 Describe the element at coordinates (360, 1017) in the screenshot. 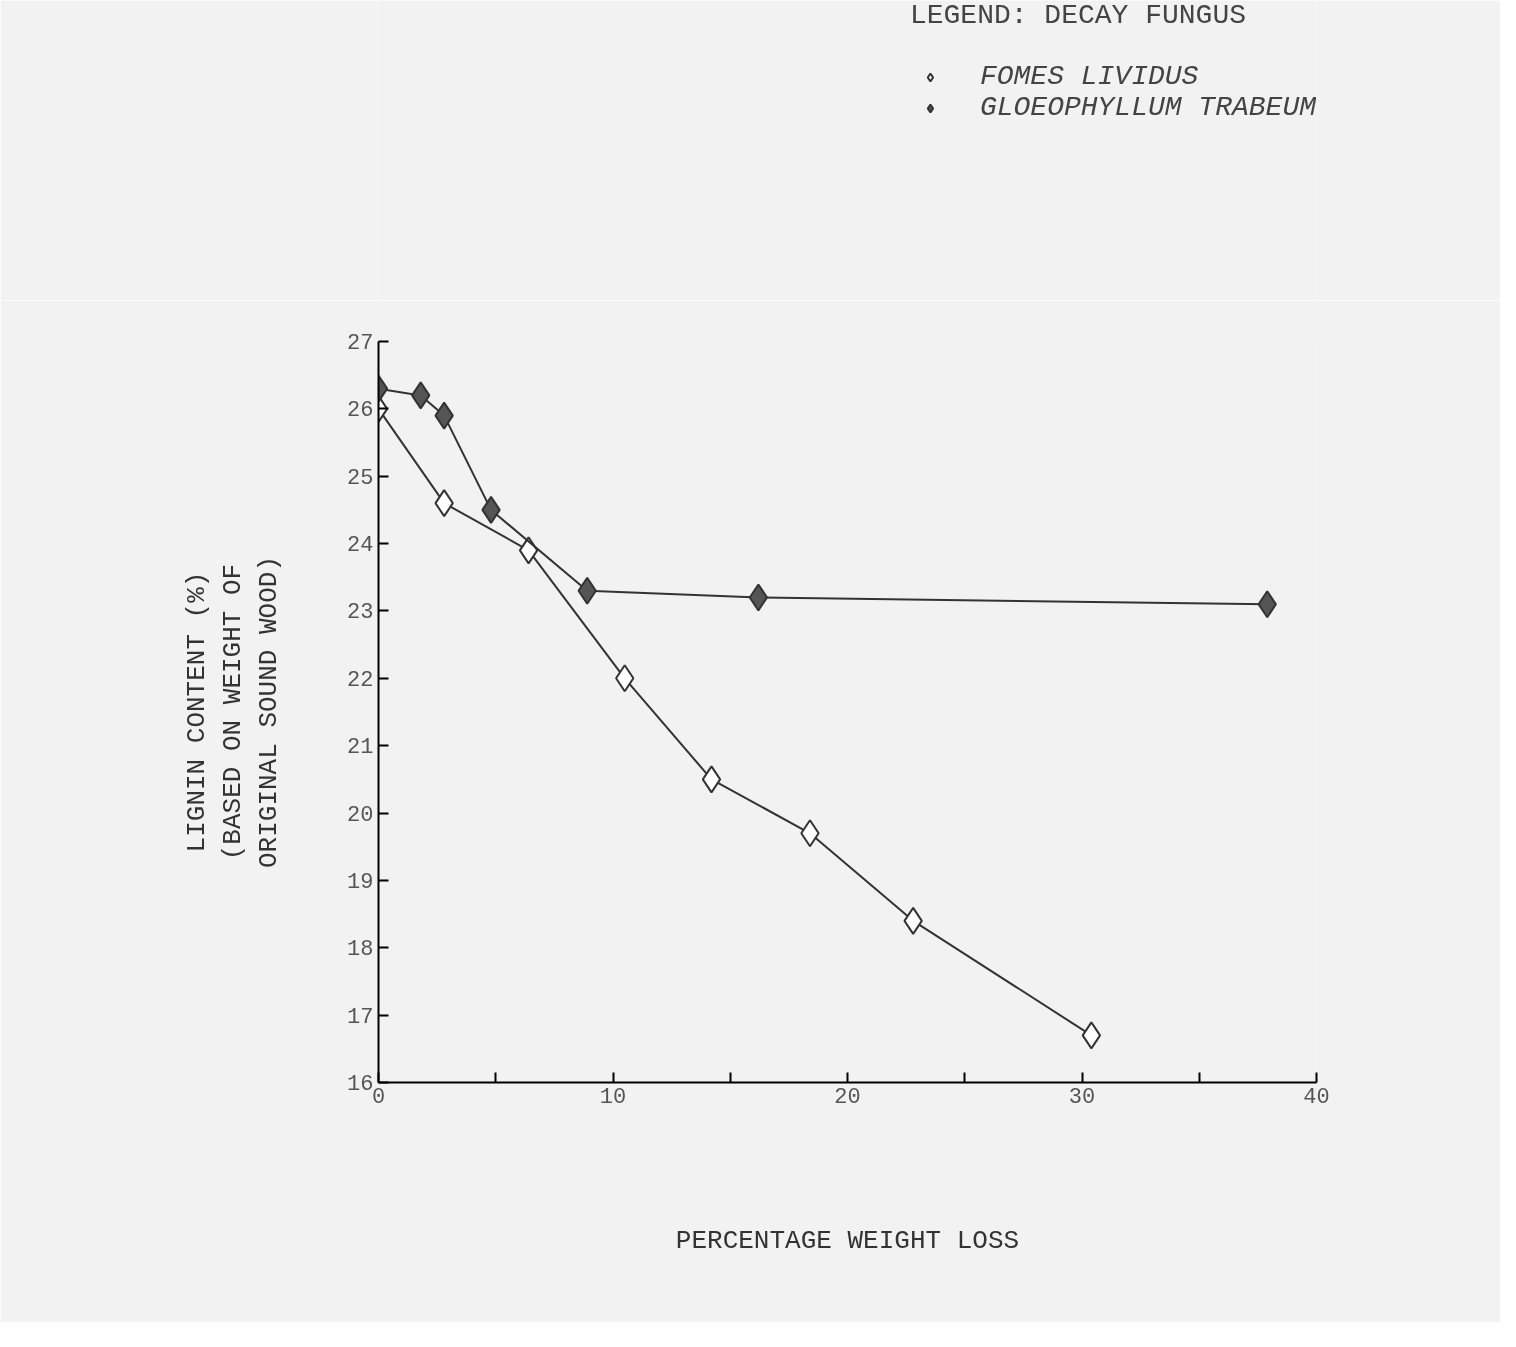

I see `y-tick-label: 17` at that location.